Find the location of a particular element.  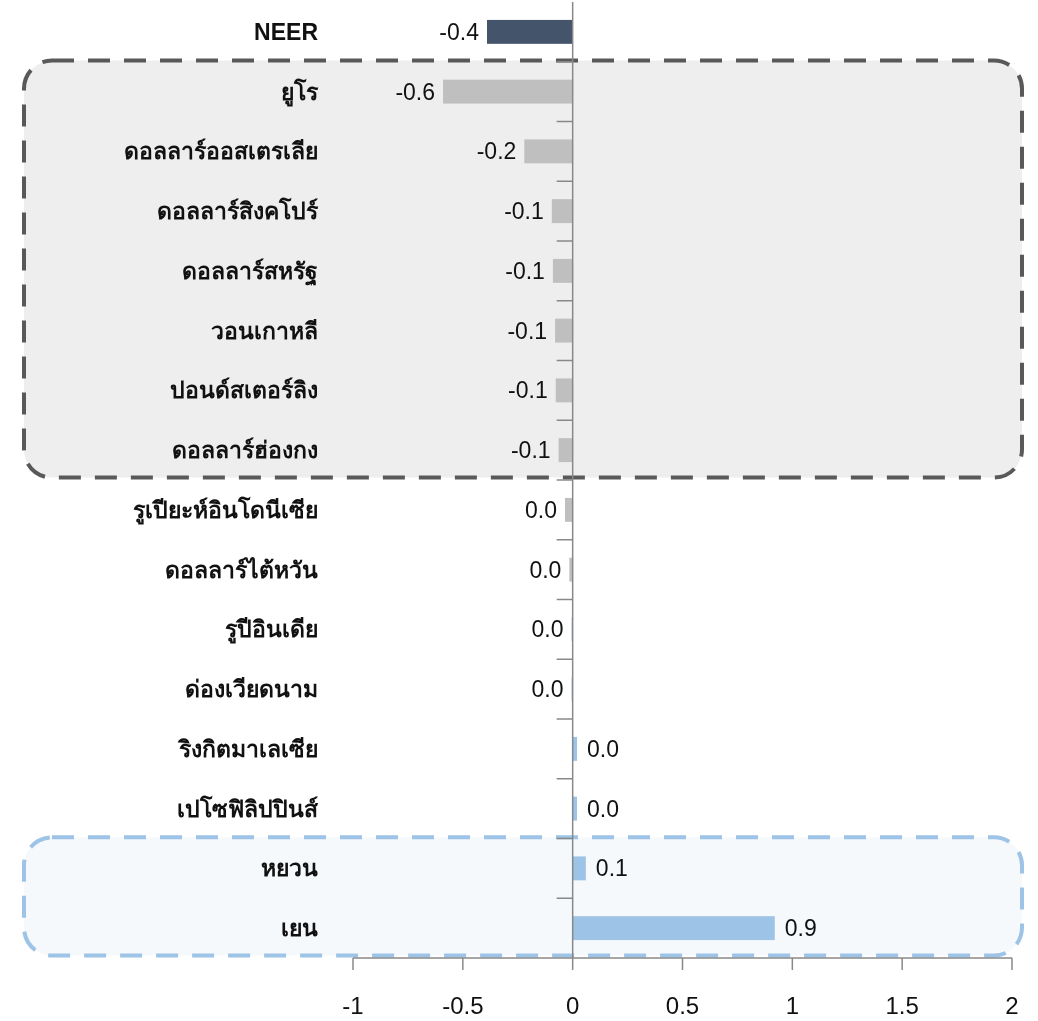

y-tick-label: NEER is located at coordinates (286, 31).